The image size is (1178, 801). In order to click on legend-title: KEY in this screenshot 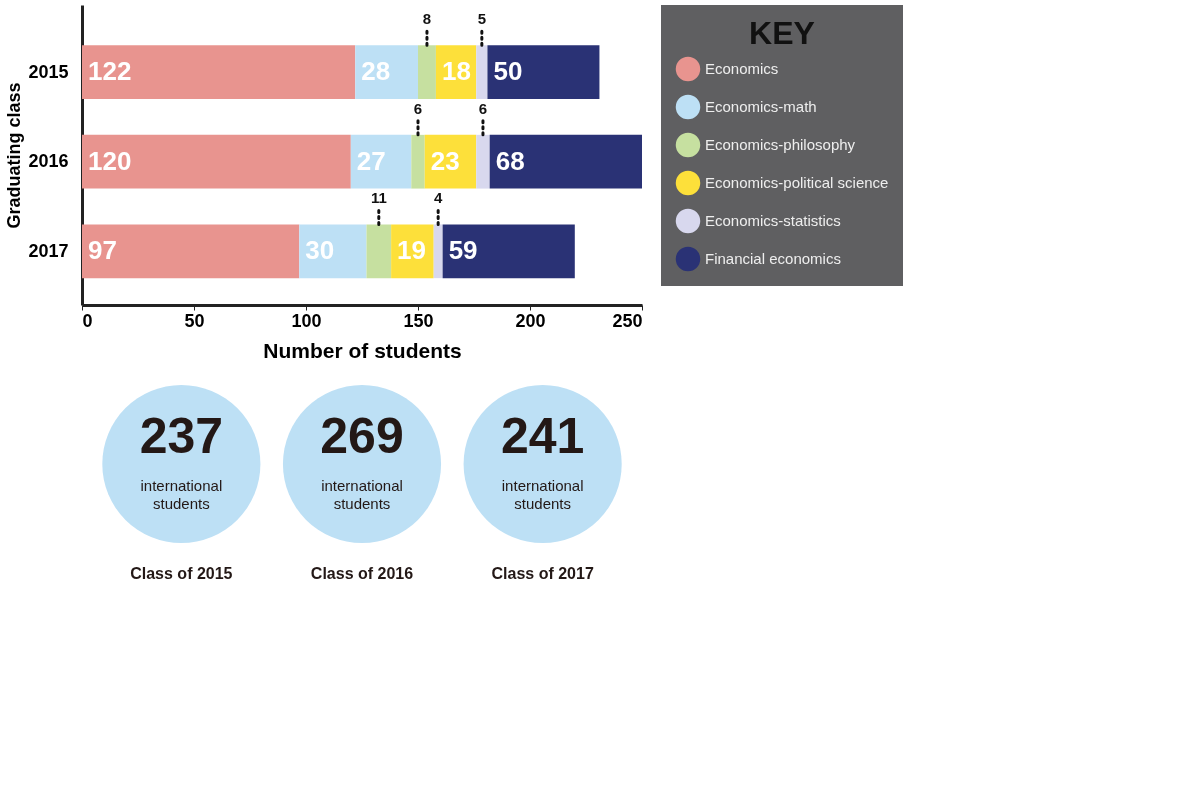, I will do `click(782, 33)`.